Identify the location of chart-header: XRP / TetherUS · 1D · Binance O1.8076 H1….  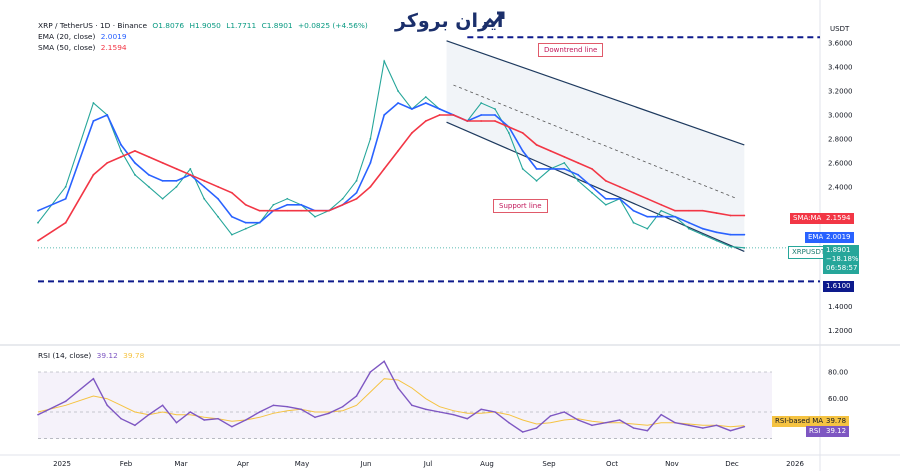
(204, 25).